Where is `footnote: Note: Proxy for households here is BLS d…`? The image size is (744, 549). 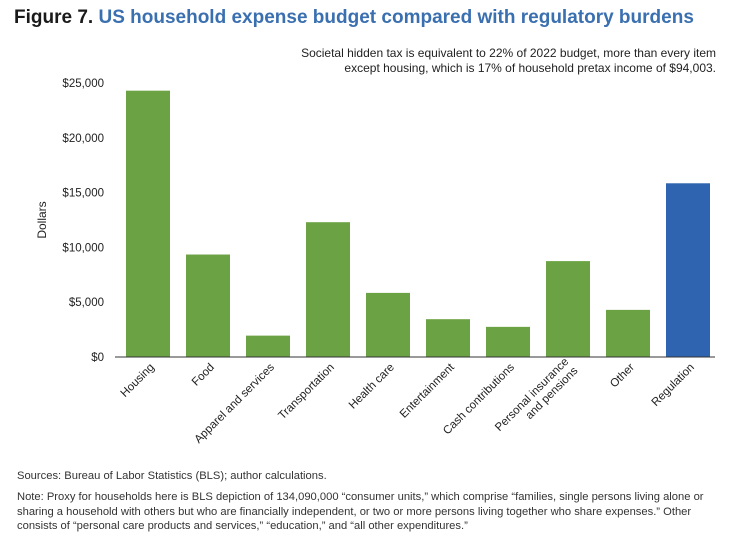
footnote: Note: Proxy for households here is BLS d… is located at coordinates (360, 511).